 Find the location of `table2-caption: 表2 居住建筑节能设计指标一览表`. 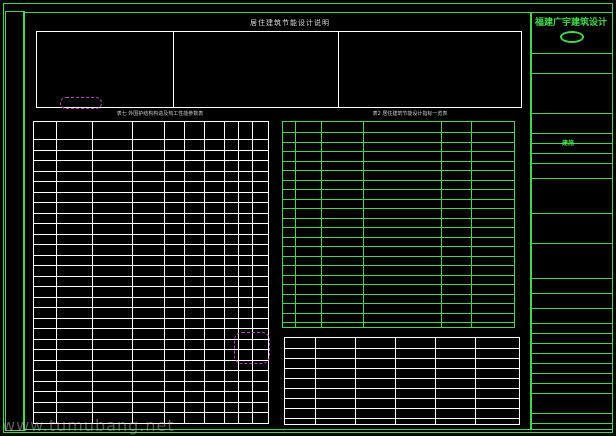

table2-caption: 表2 居住建筑节能设计指标一览表 is located at coordinates (410, 114).